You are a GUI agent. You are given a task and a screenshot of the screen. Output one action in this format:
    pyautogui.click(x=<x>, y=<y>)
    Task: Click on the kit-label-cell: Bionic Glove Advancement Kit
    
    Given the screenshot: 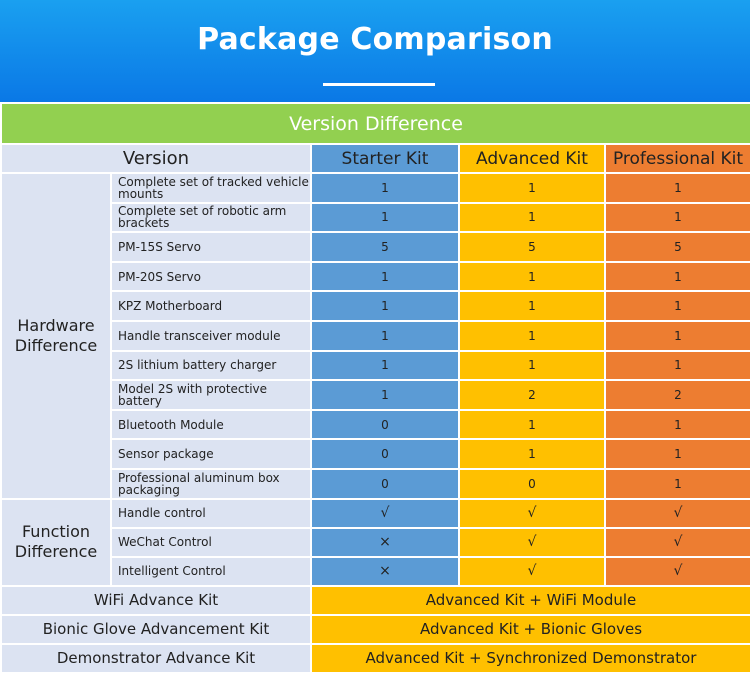 What is the action you would take?
    pyautogui.click(x=156, y=629)
    